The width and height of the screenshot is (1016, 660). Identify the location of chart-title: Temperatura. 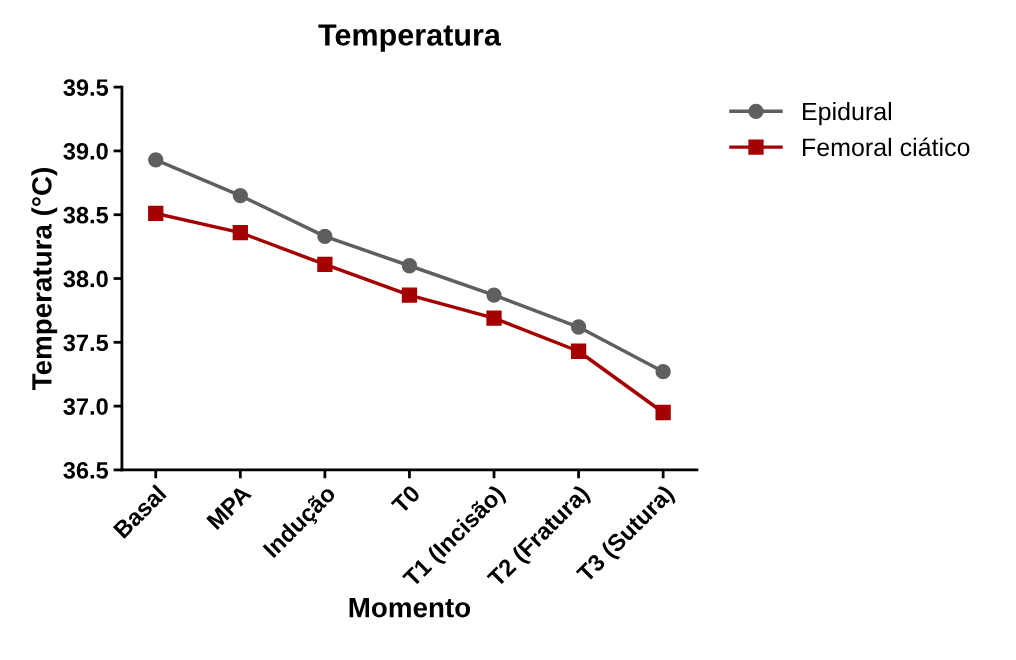
(410, 38).